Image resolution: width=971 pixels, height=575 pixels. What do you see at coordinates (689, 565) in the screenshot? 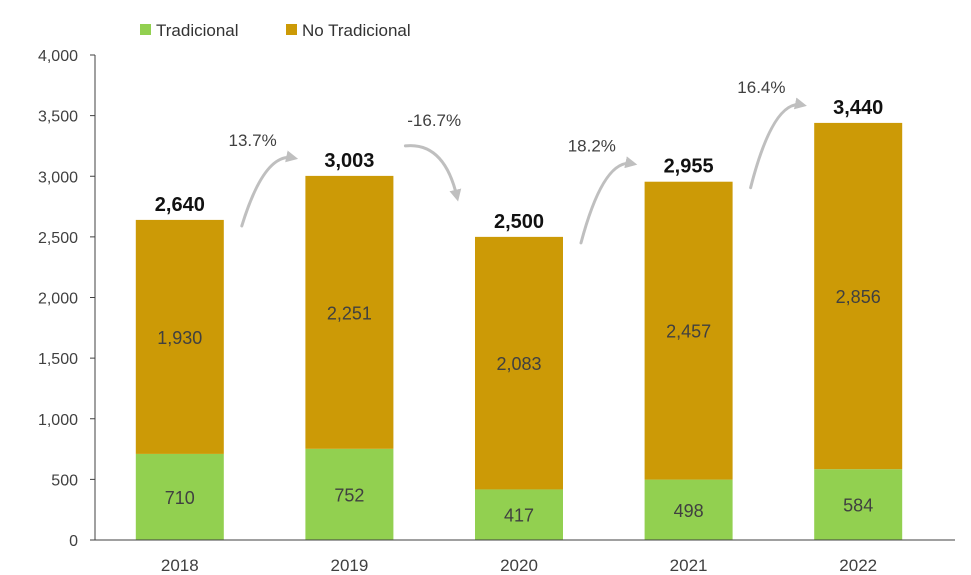
I see `x-tick-label: 2021` at bounding box center [689, 565].